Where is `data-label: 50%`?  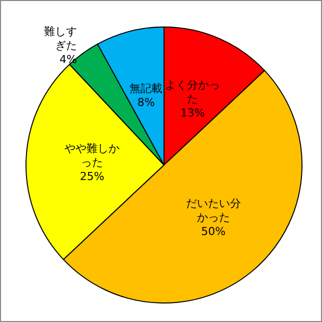 data-label: 50% is located at coordinates (213, 231).